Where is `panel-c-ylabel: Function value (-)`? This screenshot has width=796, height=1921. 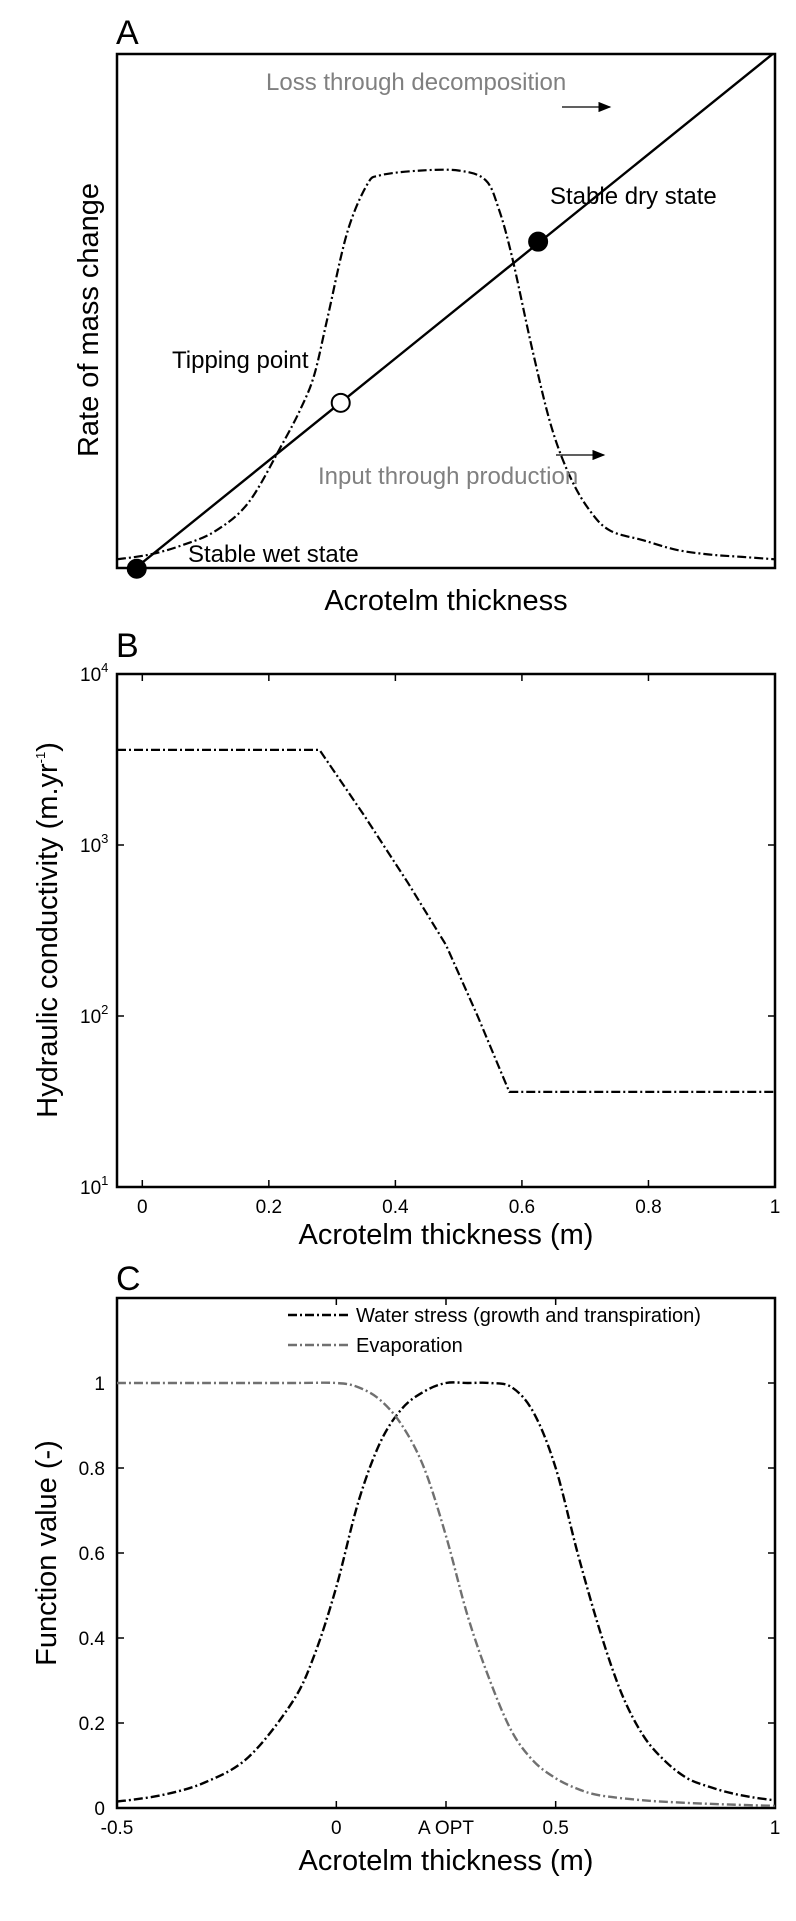
panel-c-ylabel: Function value (-) is located at coordinates (47, 1553).